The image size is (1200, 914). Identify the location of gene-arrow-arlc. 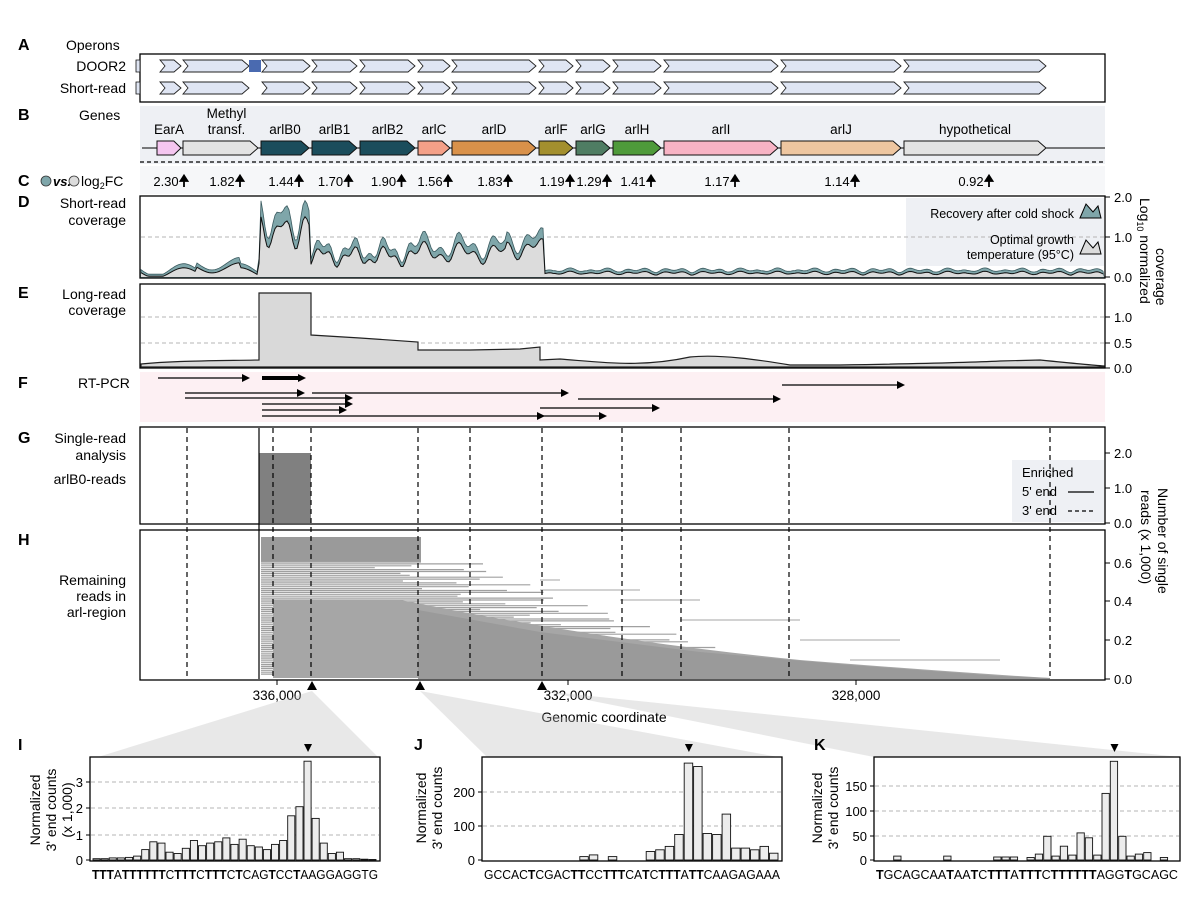
(434, 148).